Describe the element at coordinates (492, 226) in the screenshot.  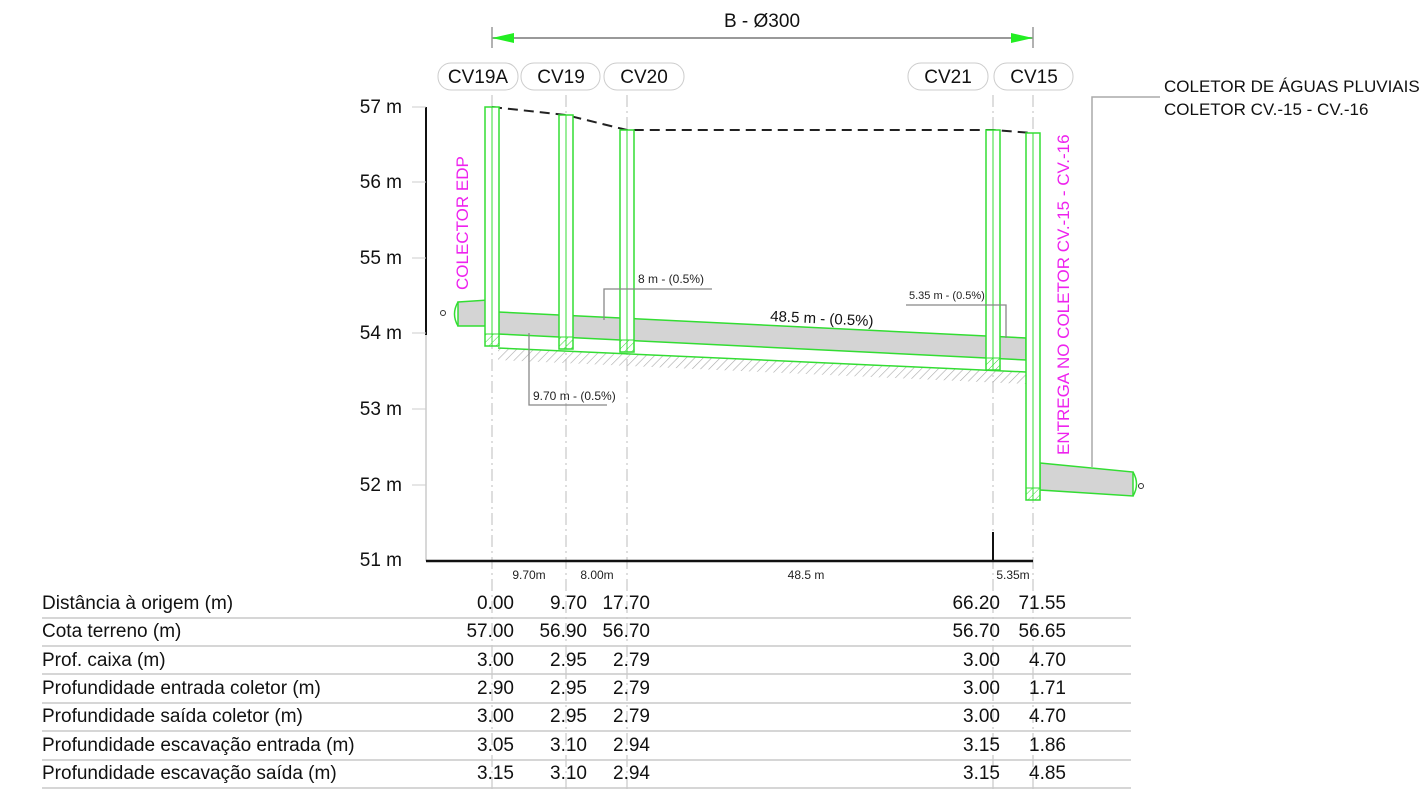
I see `manhole-cv19a` at that location.